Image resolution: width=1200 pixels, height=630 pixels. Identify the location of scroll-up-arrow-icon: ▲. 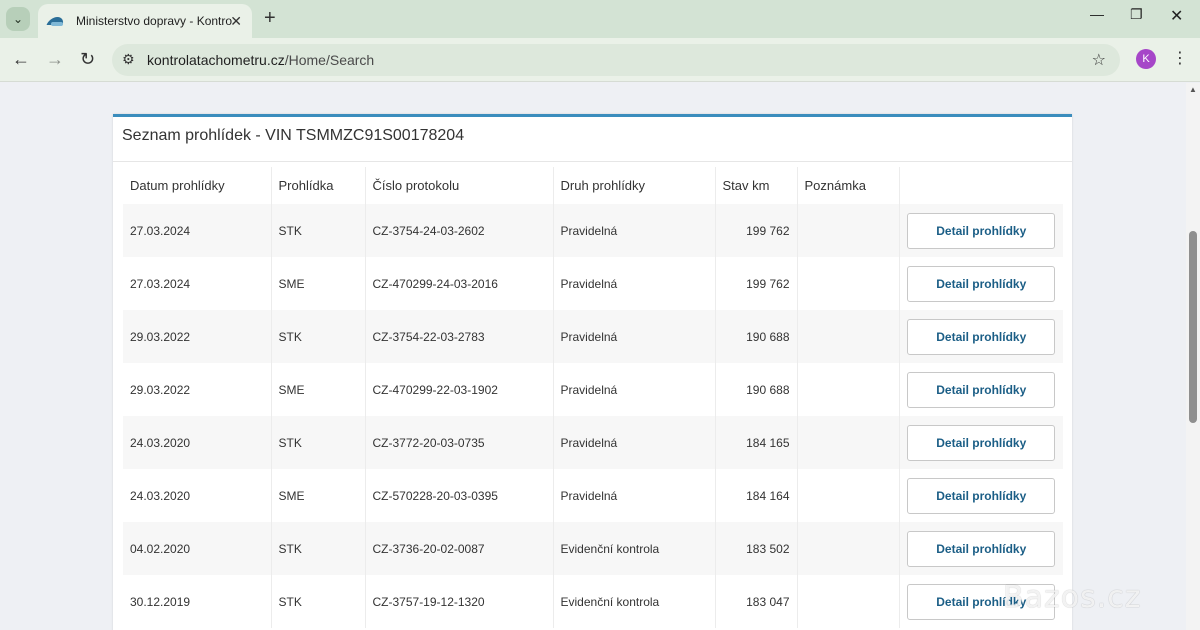
(1193, 89).